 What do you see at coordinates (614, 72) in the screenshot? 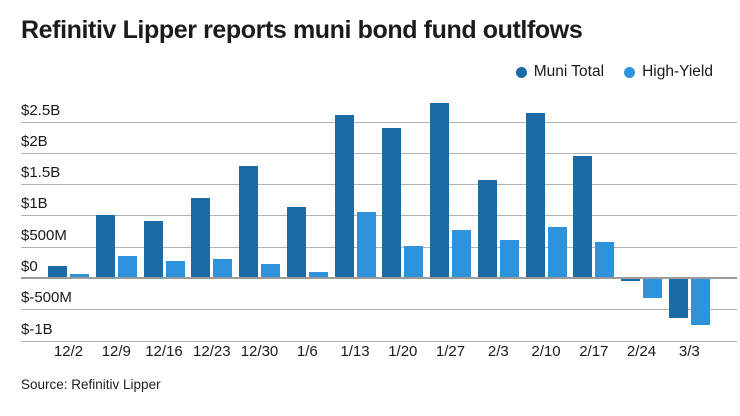
I see `legend: Muni Total High-Yield` at bounding box center [614, 72].